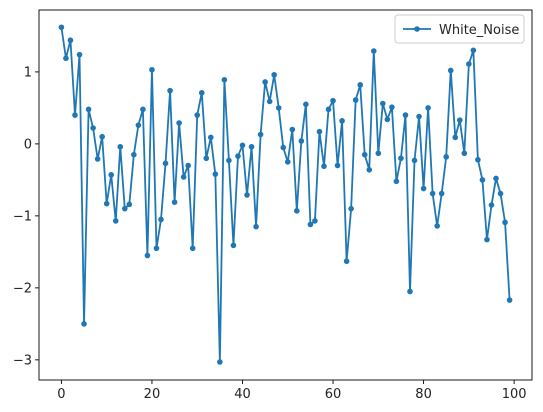 The height and width of the screenshot is (412, 543). What do you see at coordinates (22, 360) in the screenshot?
I see `y-tick-label: −3` at bounding box center [22, 360].